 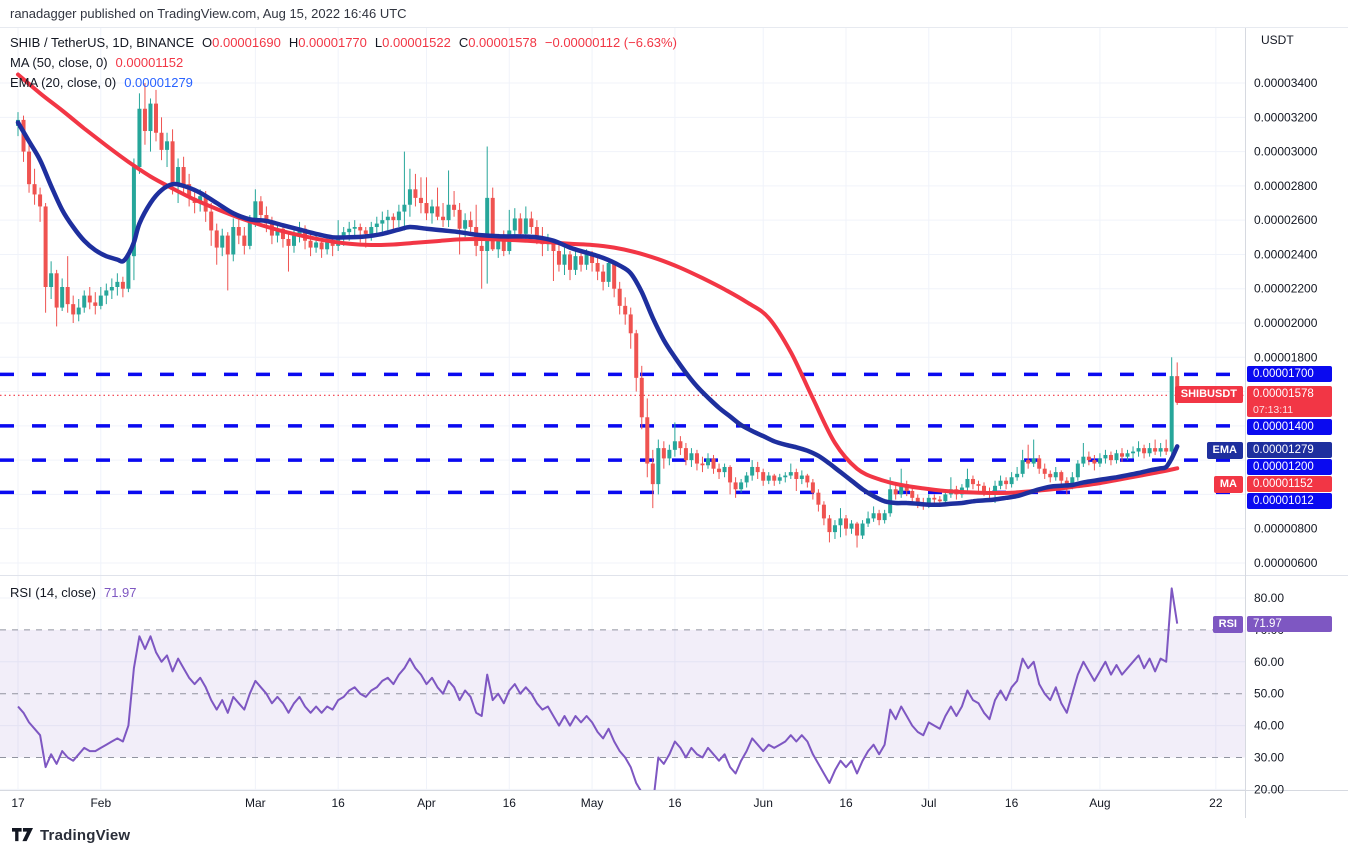 I want to click on last-price-value: 0.00001578, so click(x=1283, y=394).